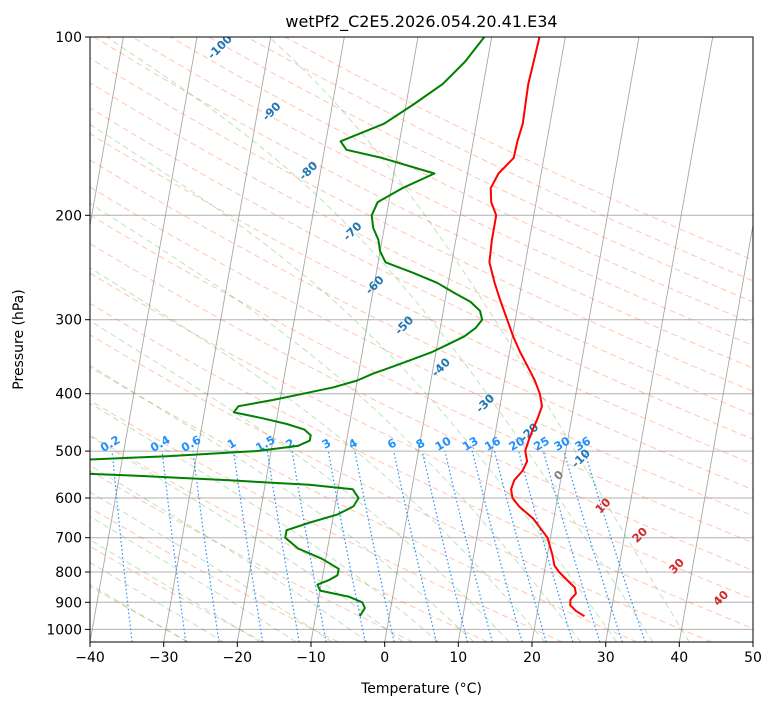 The width and height of the screenshot is (775, 708). Describe the element at coordinates (458, 658) in the screenshot. I see `x-tick-label: 10` at that location.